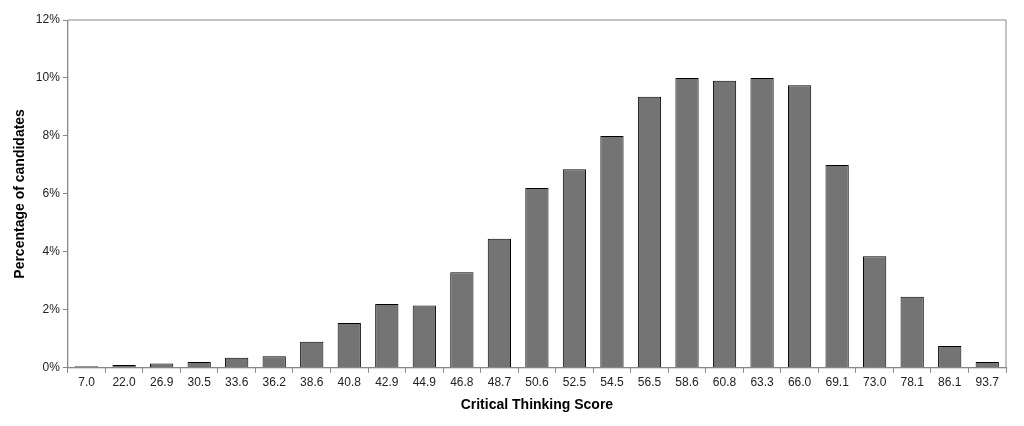  Describe the element at coordinates (51, 309) in the screenshot. I see `y-tick-label: 2%` at that location.